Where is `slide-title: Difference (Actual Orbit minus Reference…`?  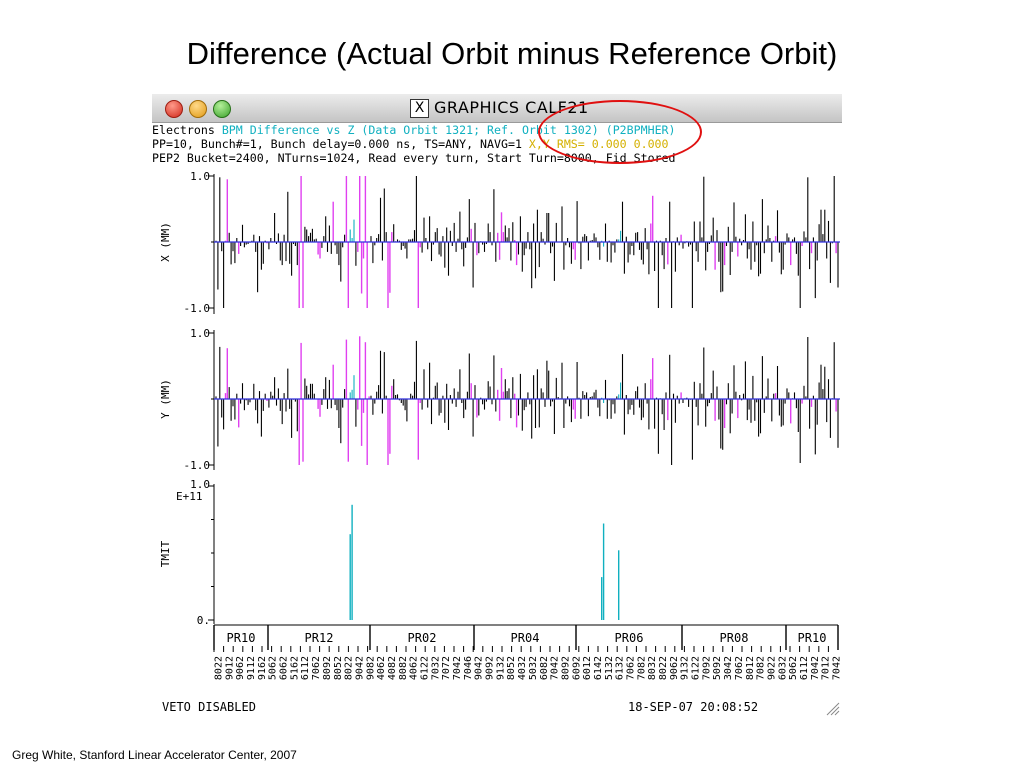
slide-title: Difference (Actual Orbit minus Reference… is located at coordinates (512, 53).